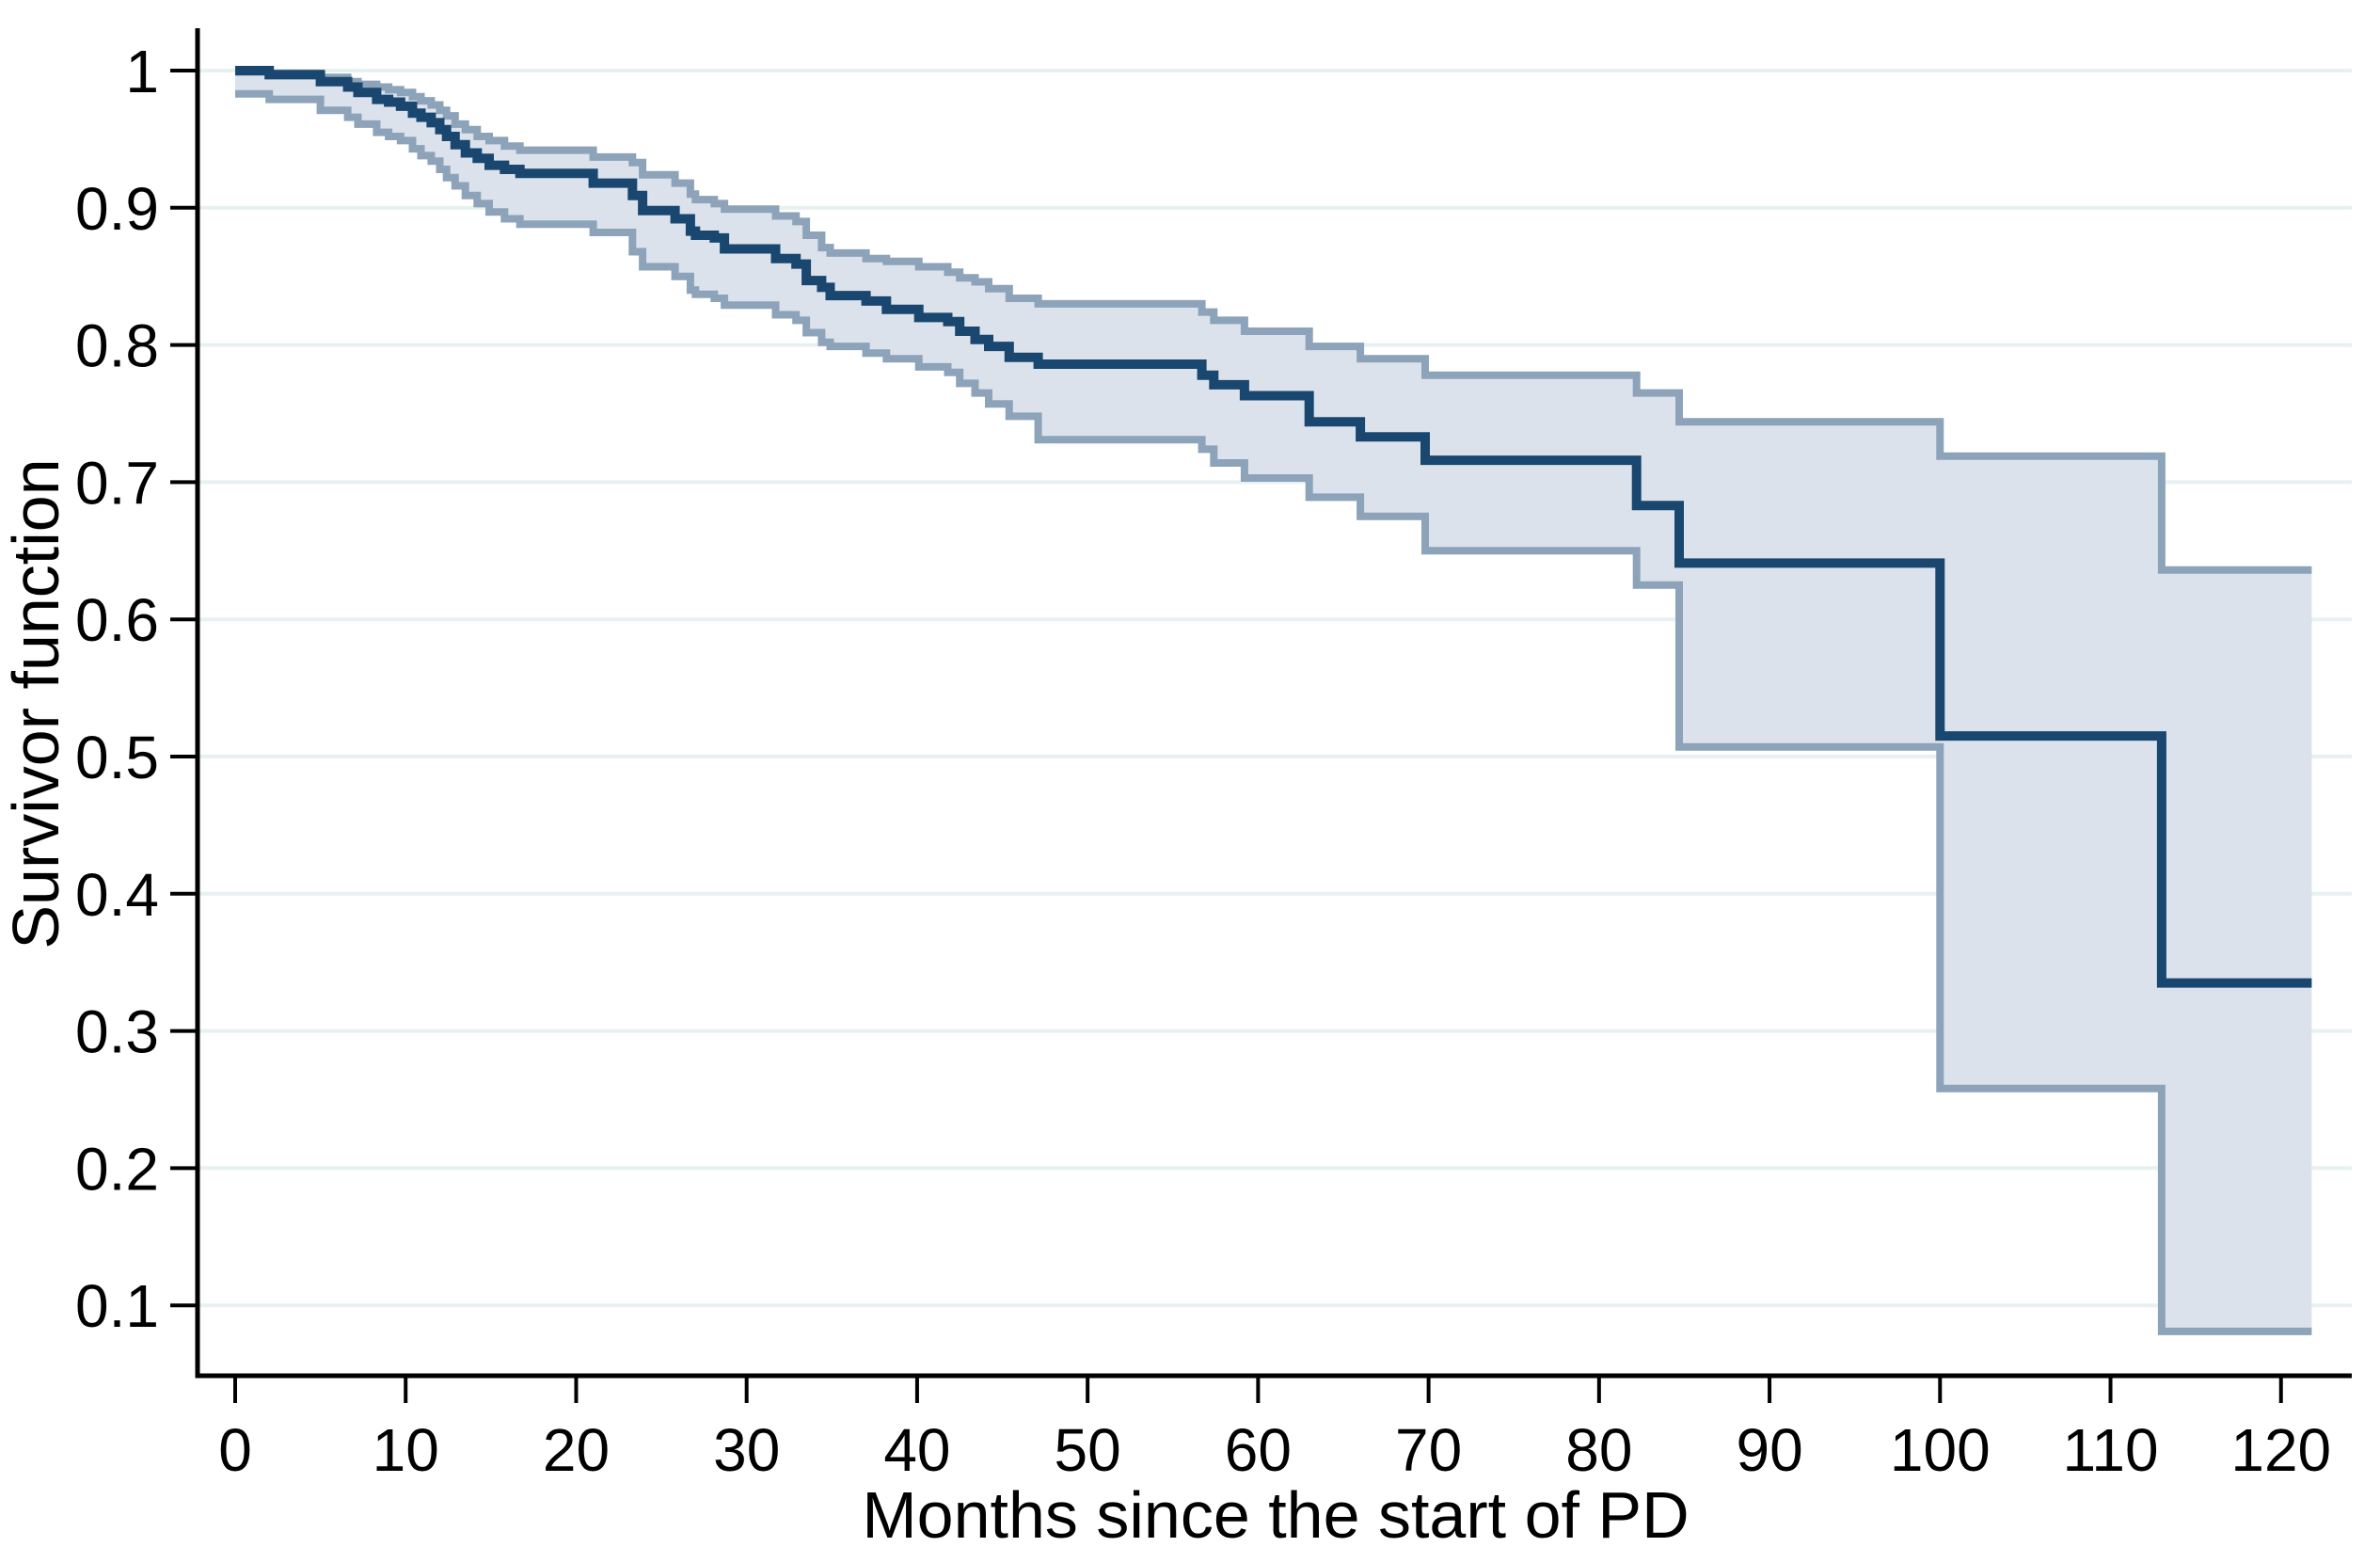  Describe the element at coordinates (117, 209) in the screenshot. I see `y-tick-label: 0.9` at that location.